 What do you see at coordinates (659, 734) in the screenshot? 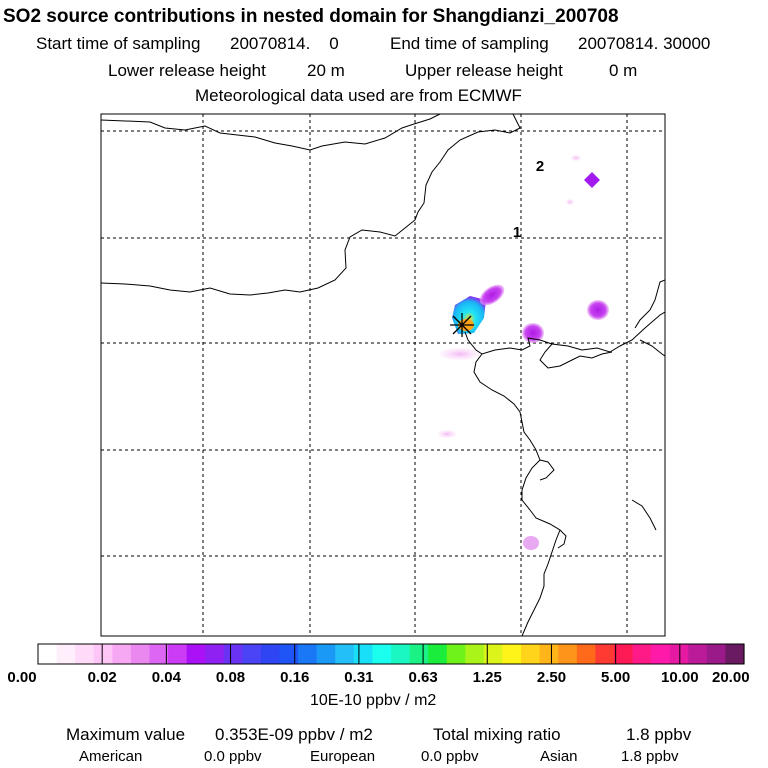
I see `total-mixing-value: 1.8 ppbv` at bounding box center [659, 734].